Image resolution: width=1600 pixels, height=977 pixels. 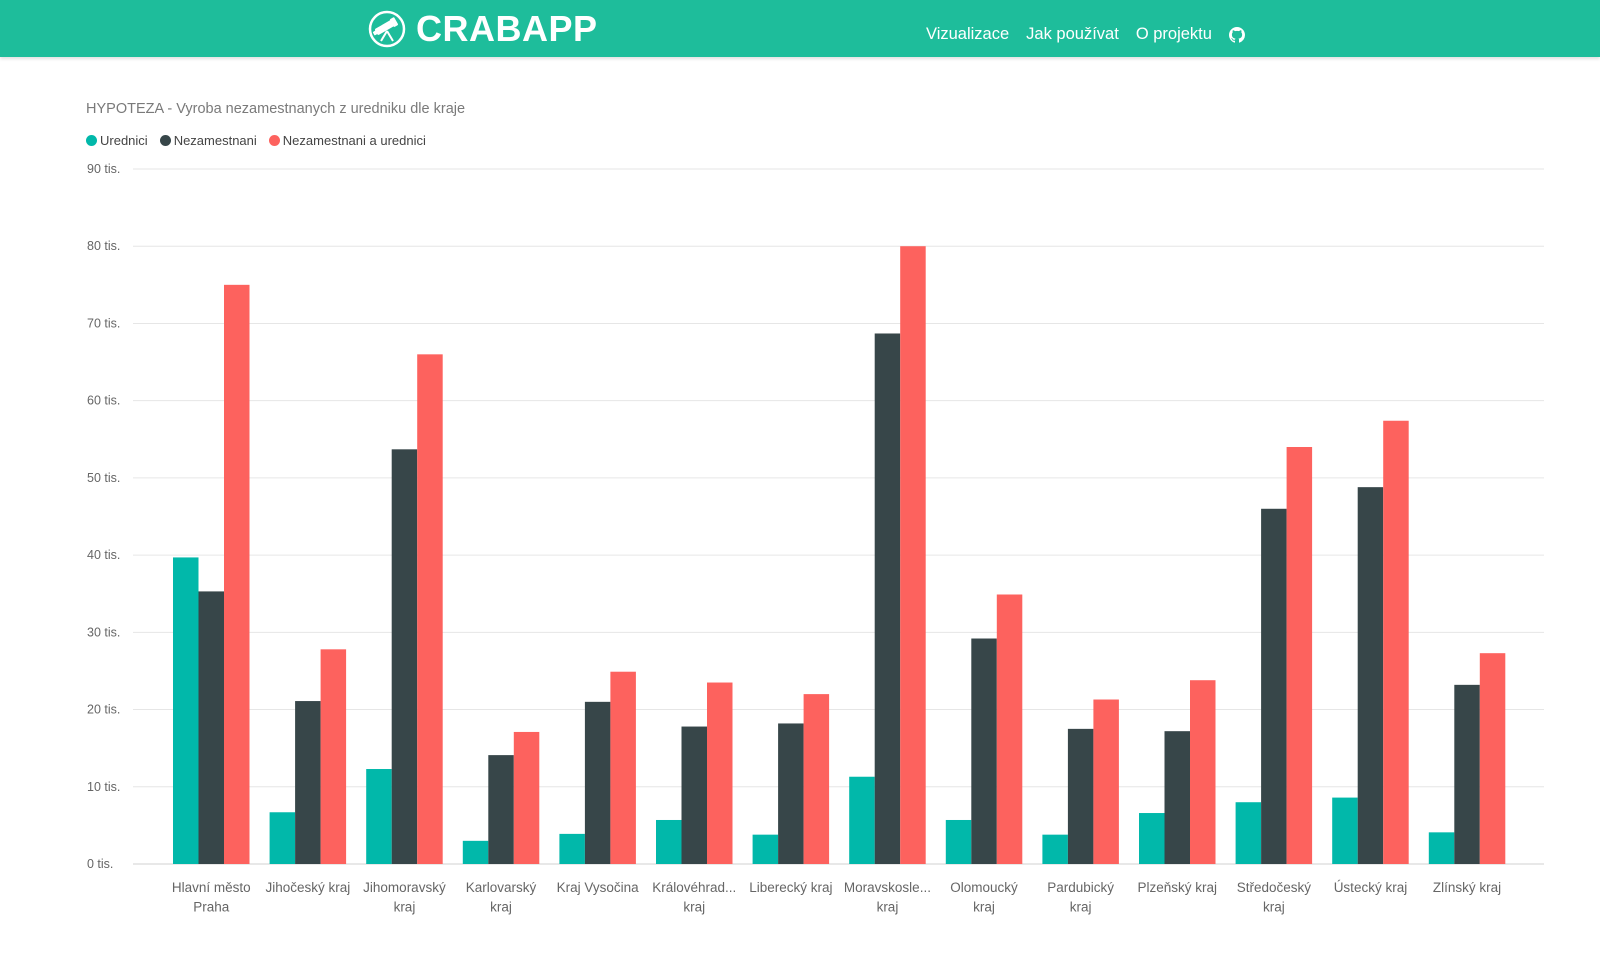 I want to click on y-tick-label: 10 tis., so click(x=103, y=787).